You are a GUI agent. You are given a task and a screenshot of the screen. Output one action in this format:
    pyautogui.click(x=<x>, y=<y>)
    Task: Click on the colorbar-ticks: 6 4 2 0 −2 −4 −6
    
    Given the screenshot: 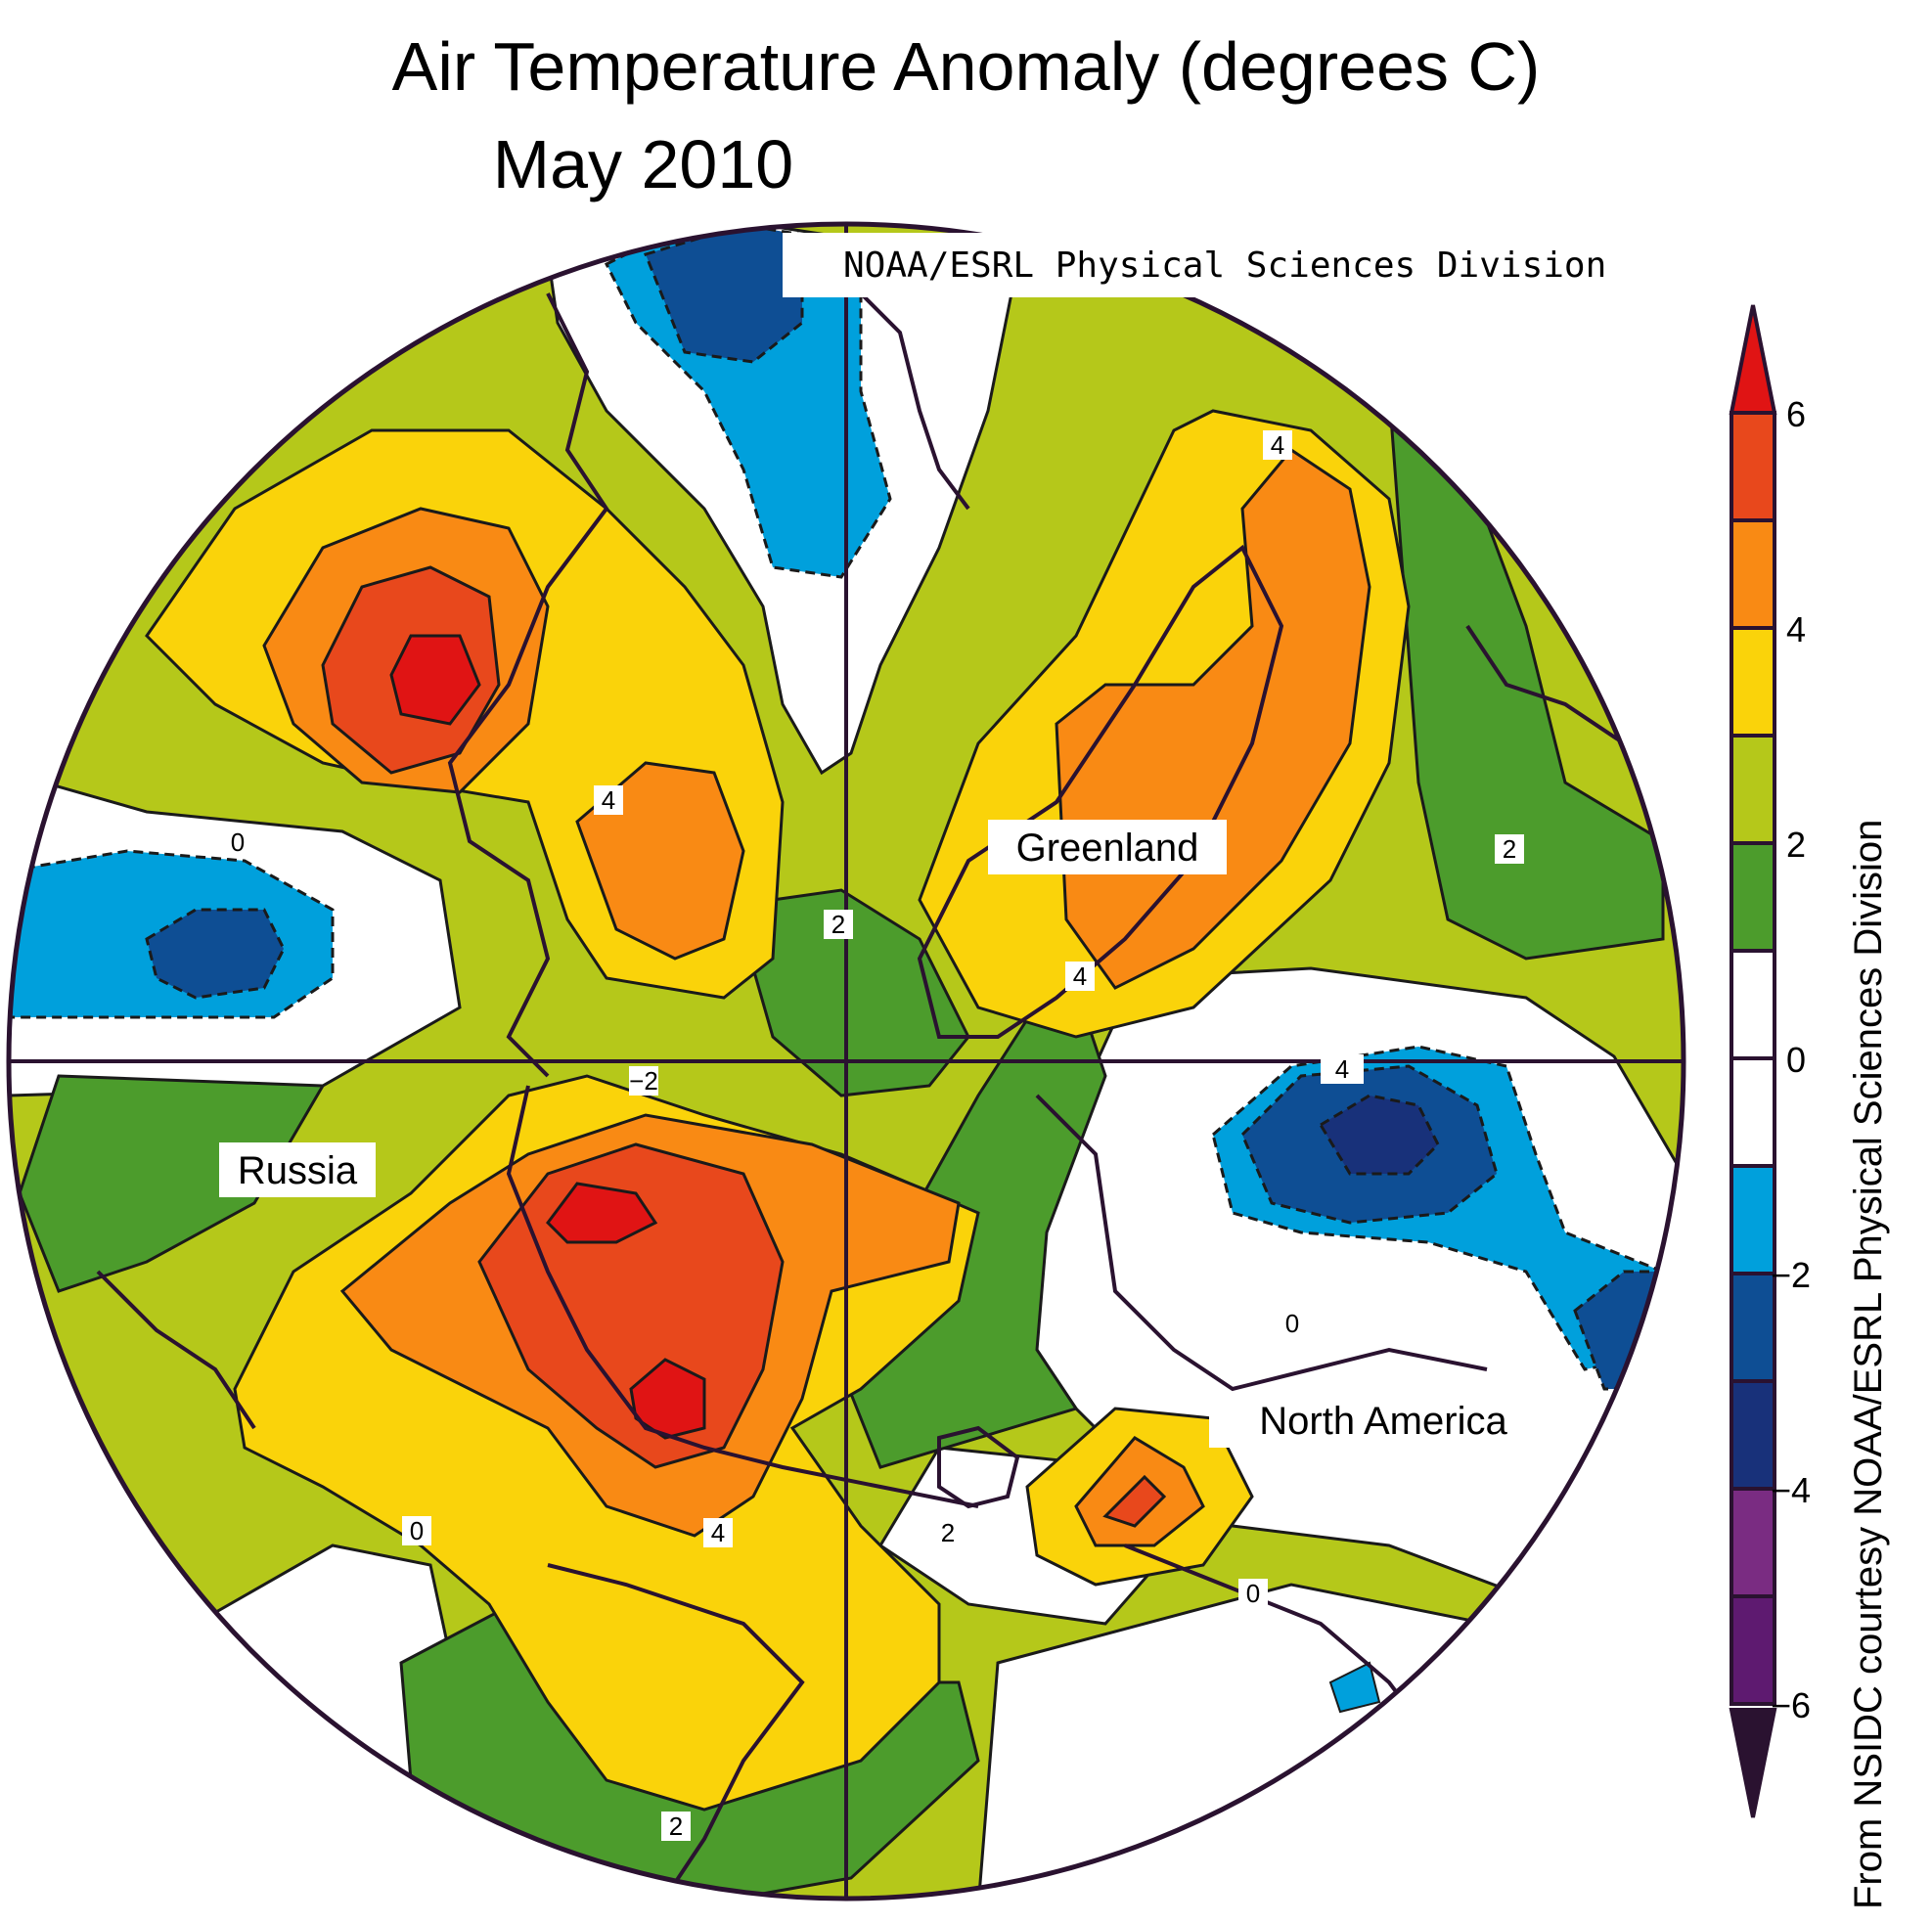 What is the action you would take?
    pyautogui.click(x=1791, y=1060)
    